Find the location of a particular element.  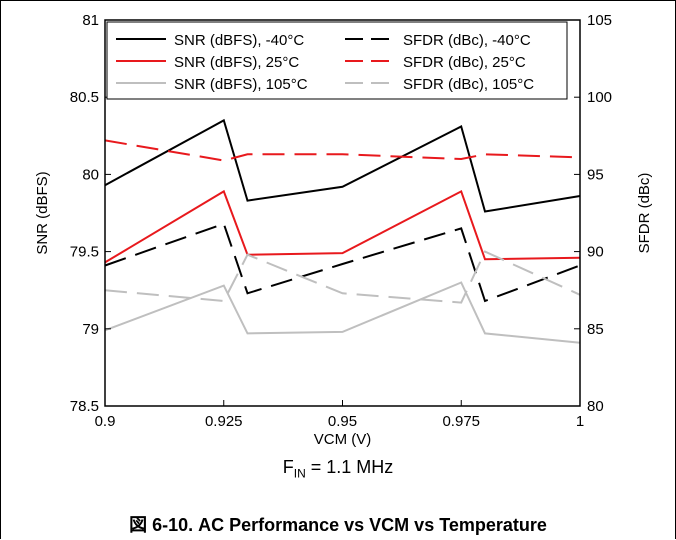

y-tick-label: 78.5 is located at coordinates (84, 406).